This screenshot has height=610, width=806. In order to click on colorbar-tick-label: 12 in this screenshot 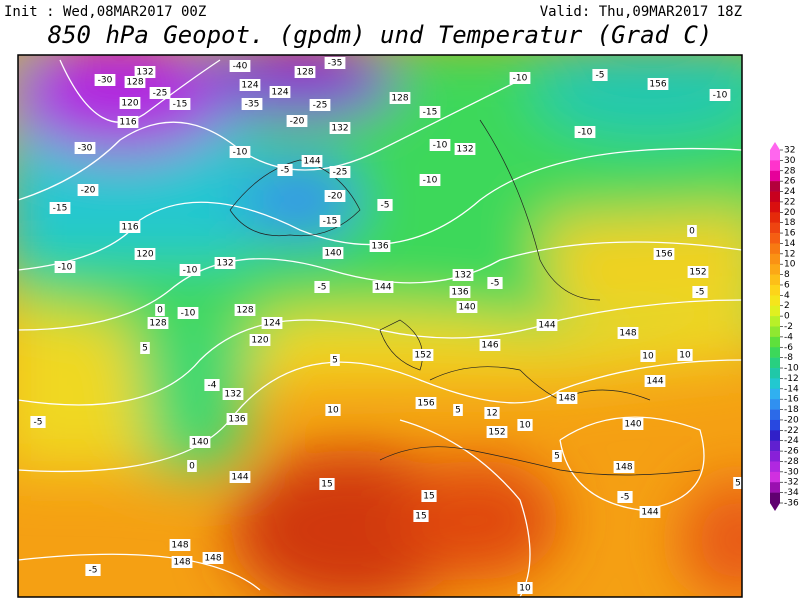, I will do `click(789, 254)`.